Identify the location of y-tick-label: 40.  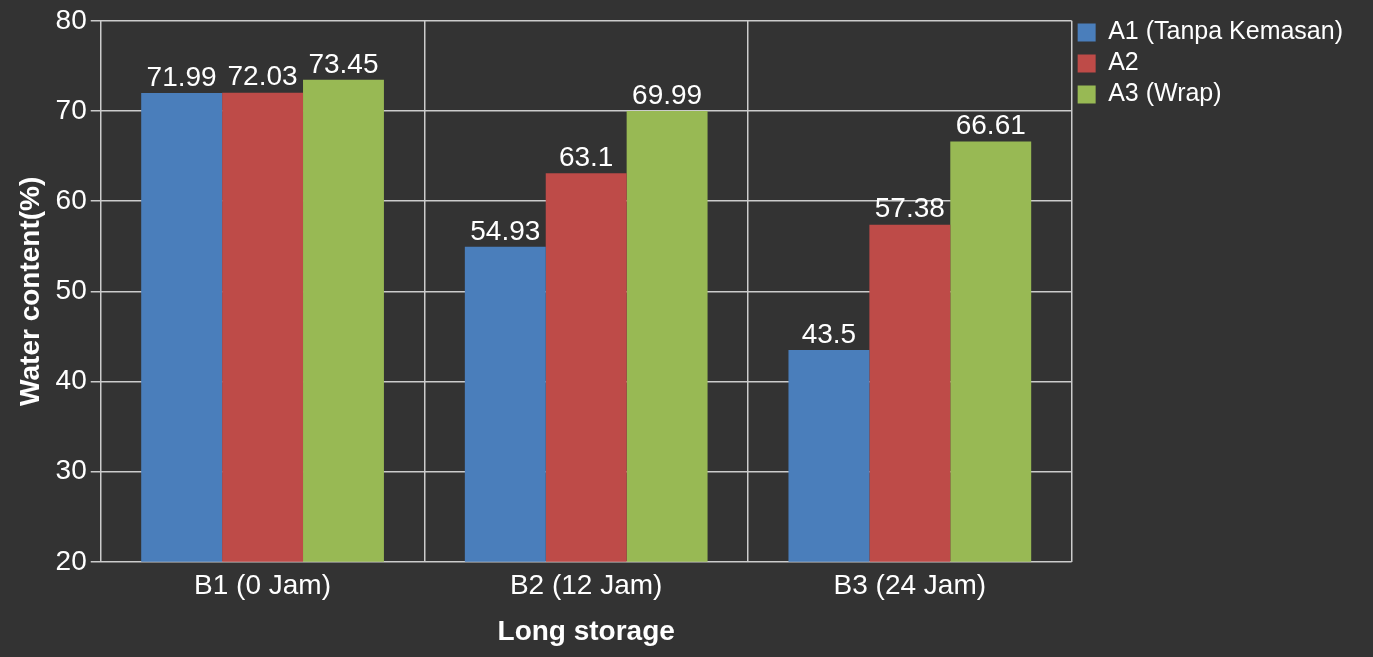
(71, 380).